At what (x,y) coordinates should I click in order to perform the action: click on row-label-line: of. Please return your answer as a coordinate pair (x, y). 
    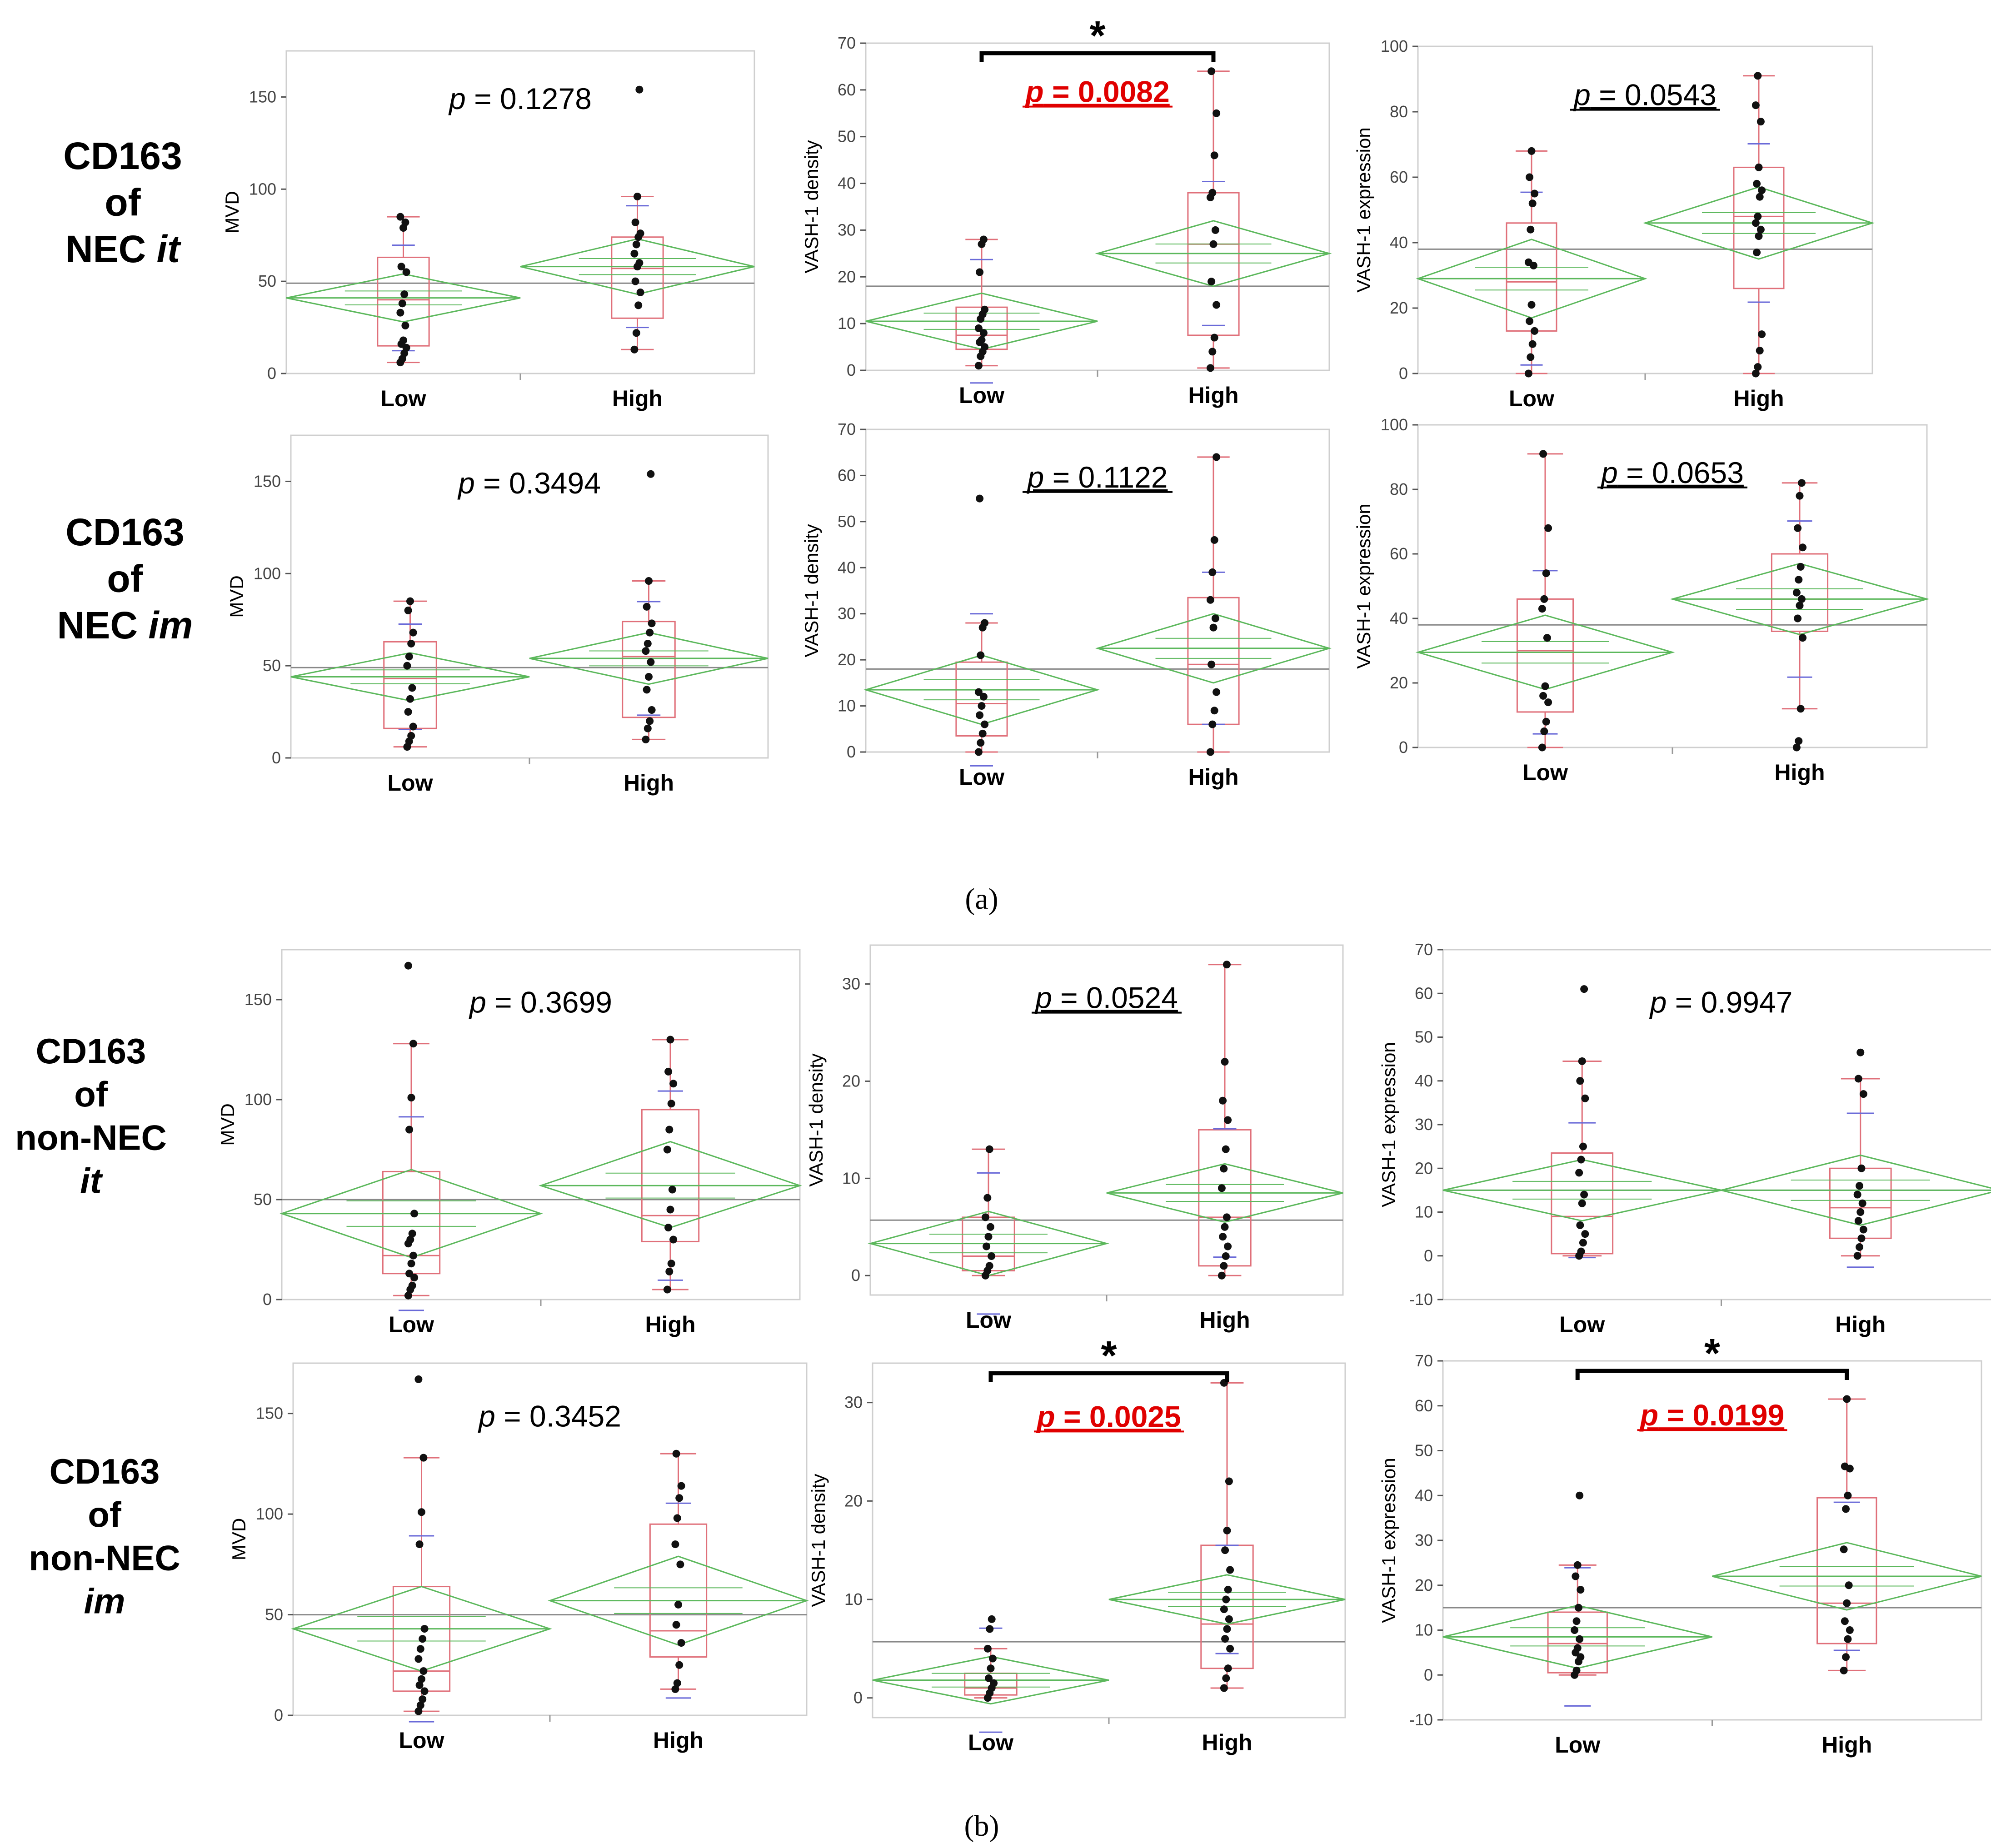
    Looking at the image, I should click on (105, 1514).